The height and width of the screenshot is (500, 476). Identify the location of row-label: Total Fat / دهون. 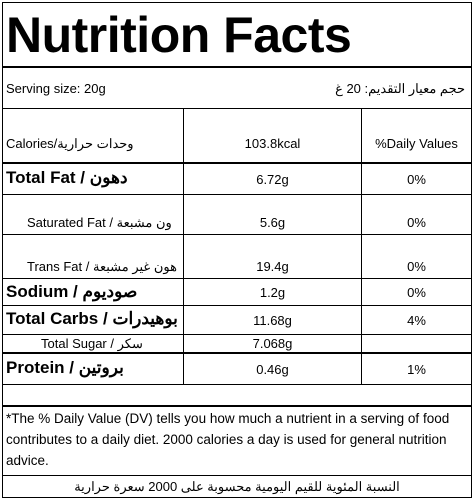
(67, 177).